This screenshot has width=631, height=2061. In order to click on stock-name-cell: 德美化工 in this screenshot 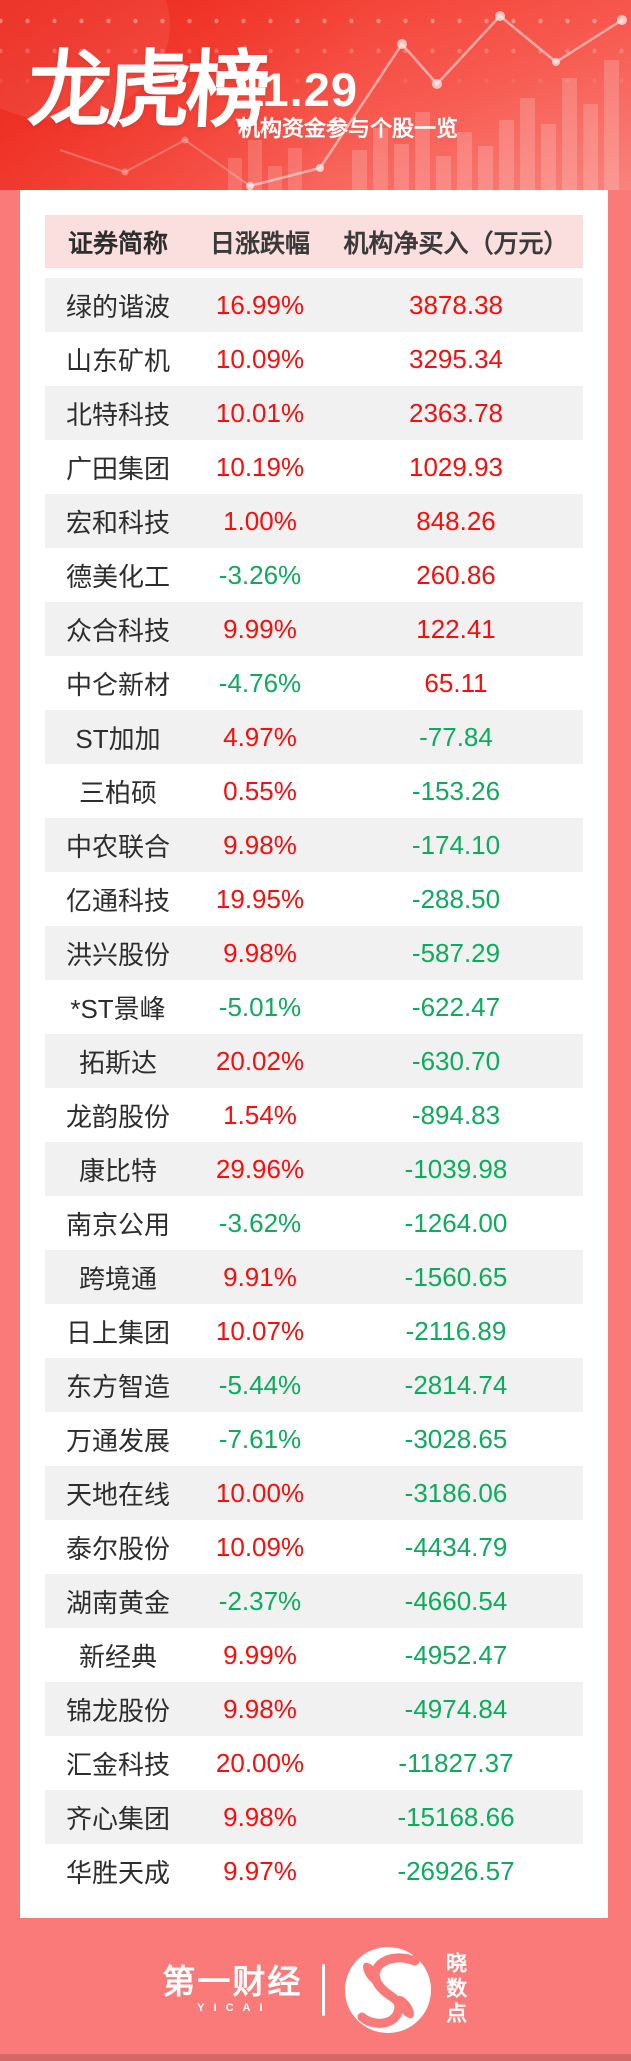, I will do `click(117, 576)`.